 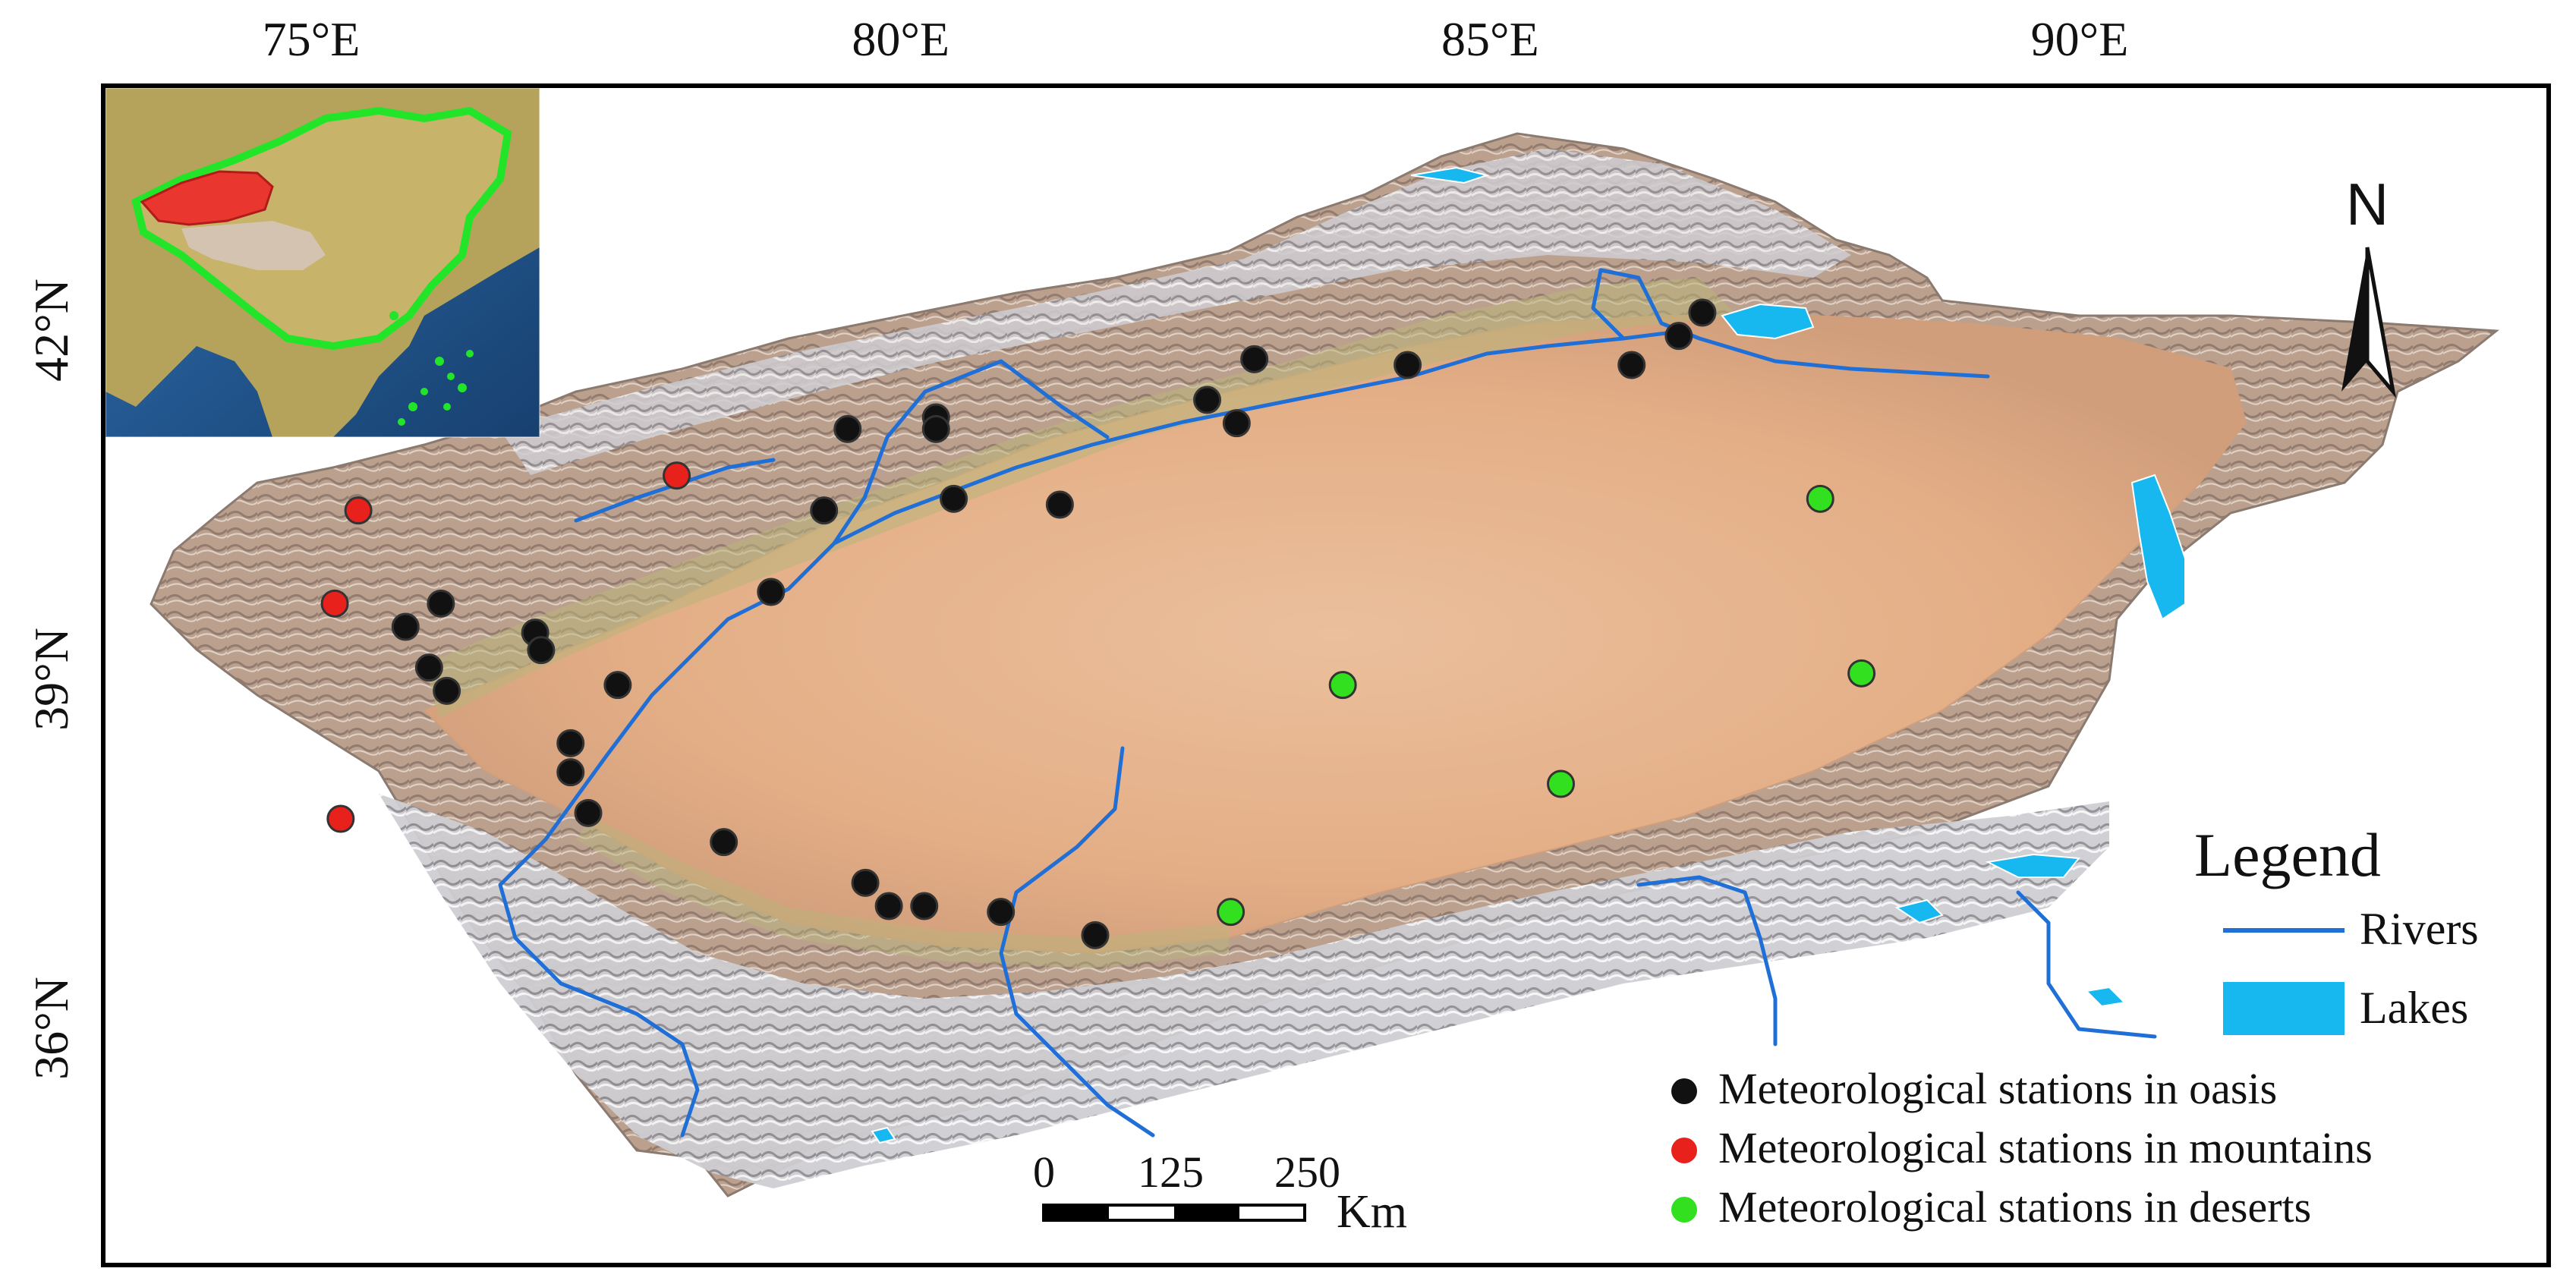 I want to click on longitude-tick-label: 85°E, so click(x=1490, y=39).